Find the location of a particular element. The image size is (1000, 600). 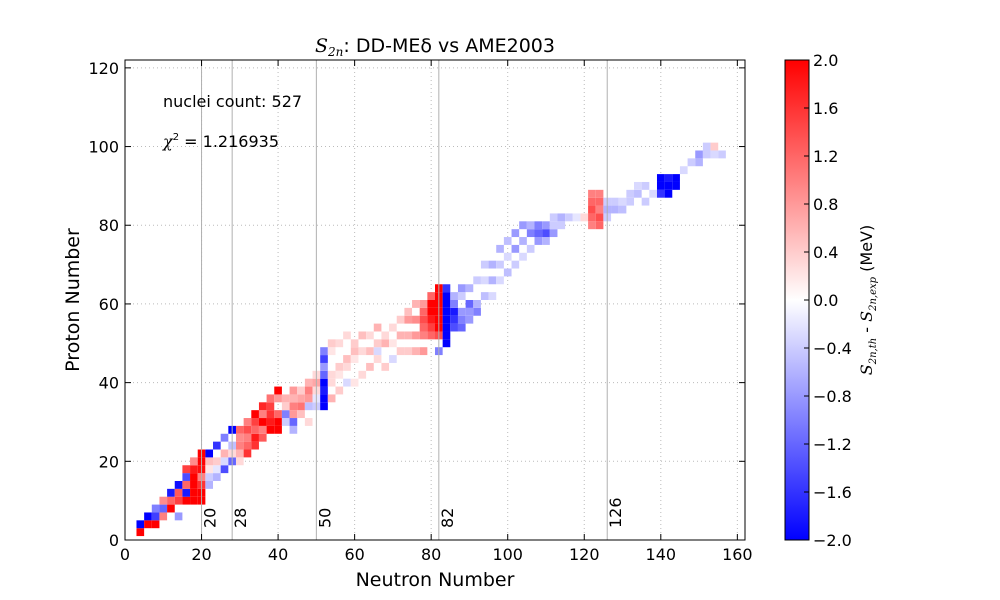

colorbar-tick-label: −0.4 is located at coordinates (832, 348).